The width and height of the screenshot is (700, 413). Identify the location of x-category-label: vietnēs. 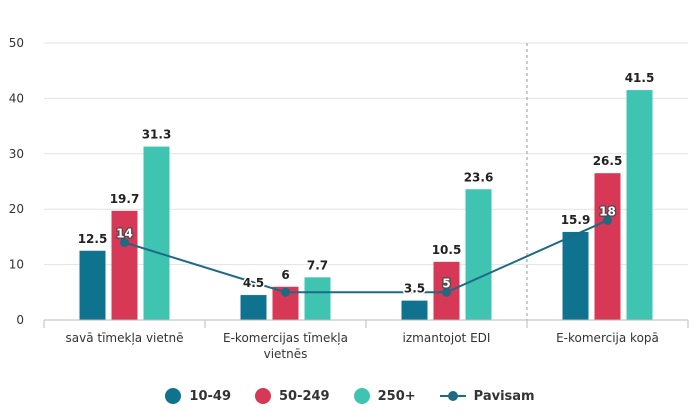
(286, 354).